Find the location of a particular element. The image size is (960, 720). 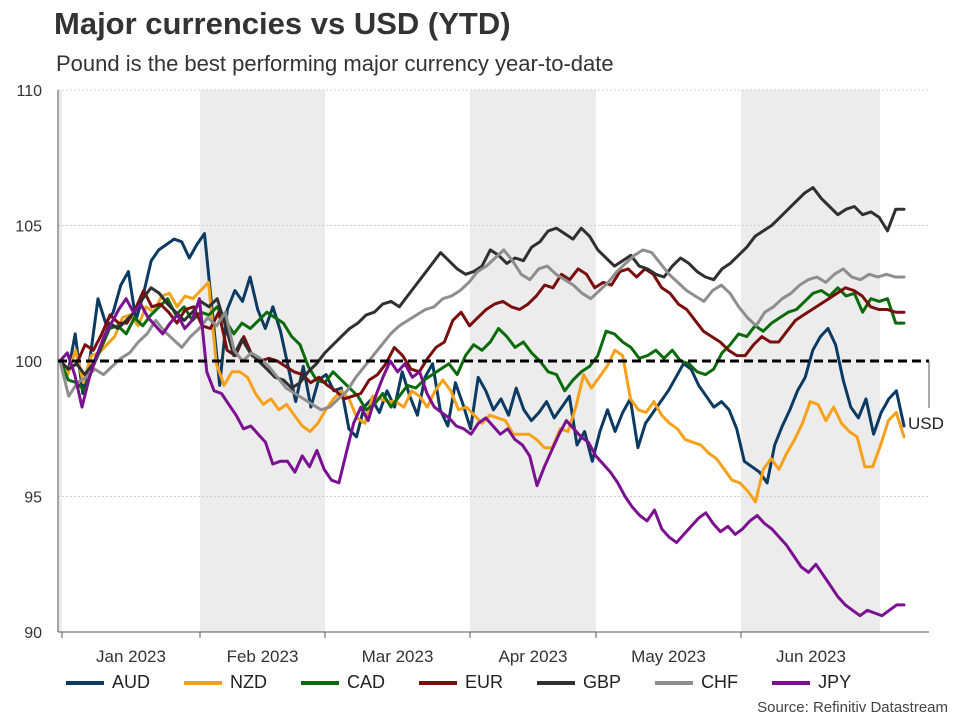

legend-item-eur: EUR is located at coordinates (461, 682).